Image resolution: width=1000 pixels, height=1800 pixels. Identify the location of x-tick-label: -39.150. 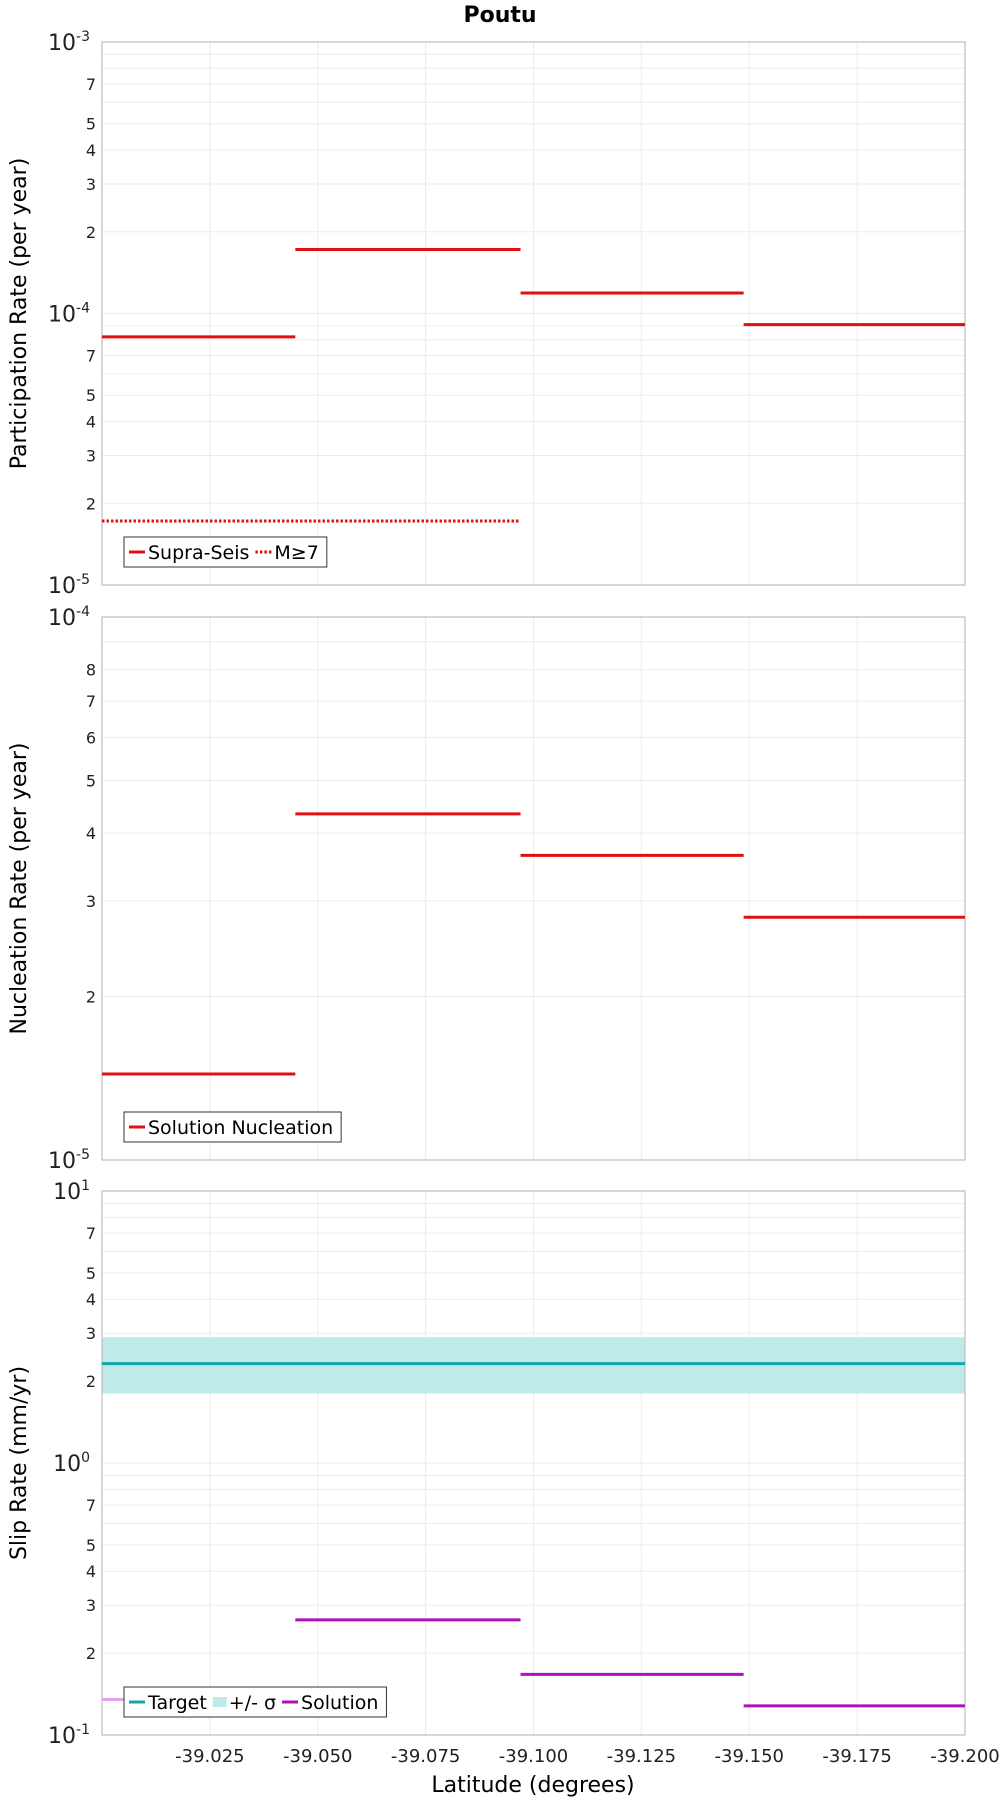
(749, 1756).